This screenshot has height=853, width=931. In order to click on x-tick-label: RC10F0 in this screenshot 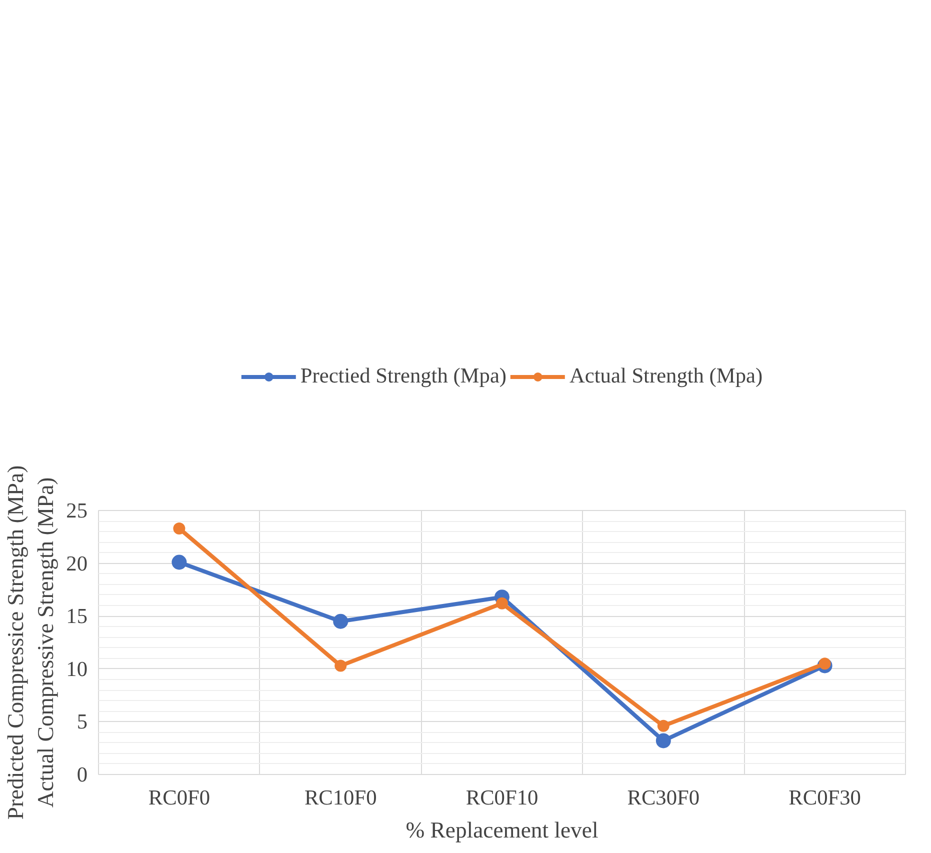, I will do `click(340, 798)`.